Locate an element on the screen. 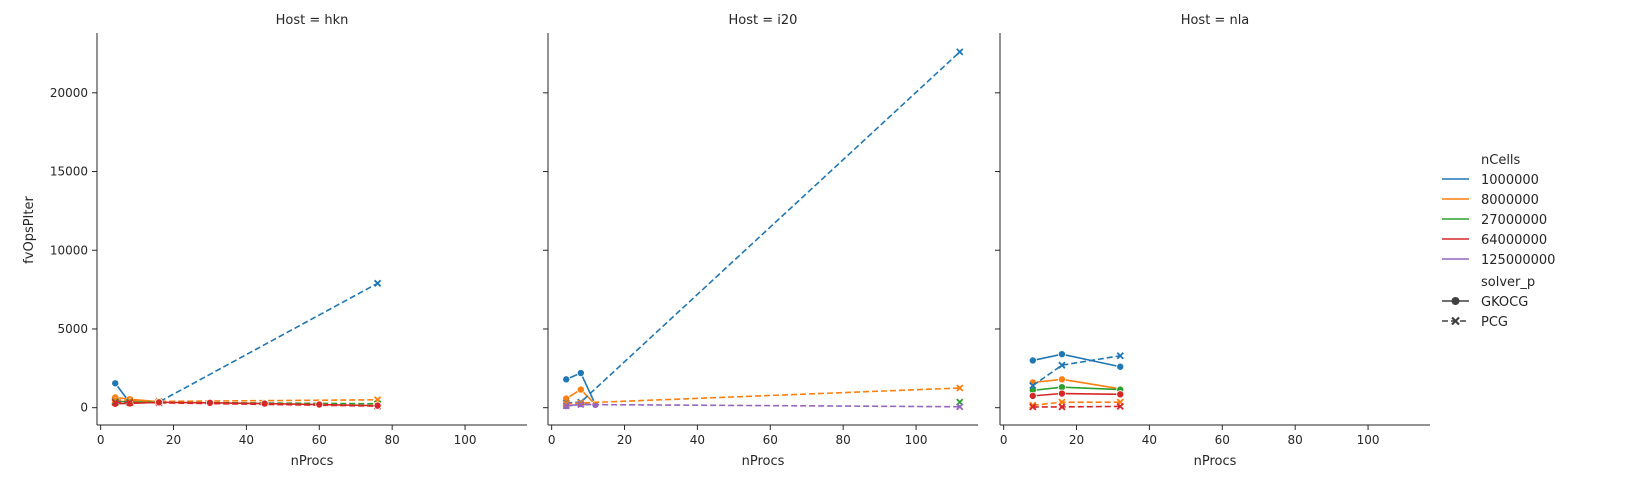 The width and height of the screenshot is (1628, 500). series-64000000-PCG is located at coordinates (1076, 406).